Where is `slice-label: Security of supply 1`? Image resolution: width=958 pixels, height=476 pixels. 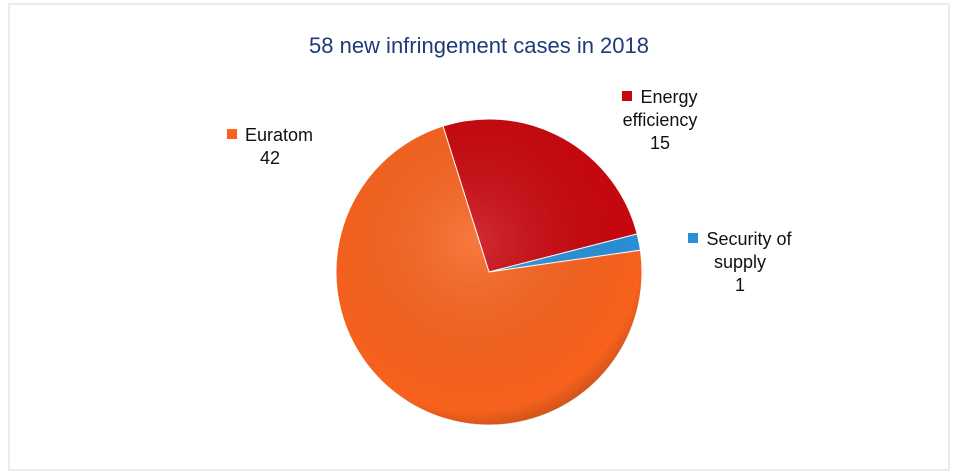
slice-label: Security of supply 1 is located at coordinates (740, 262).